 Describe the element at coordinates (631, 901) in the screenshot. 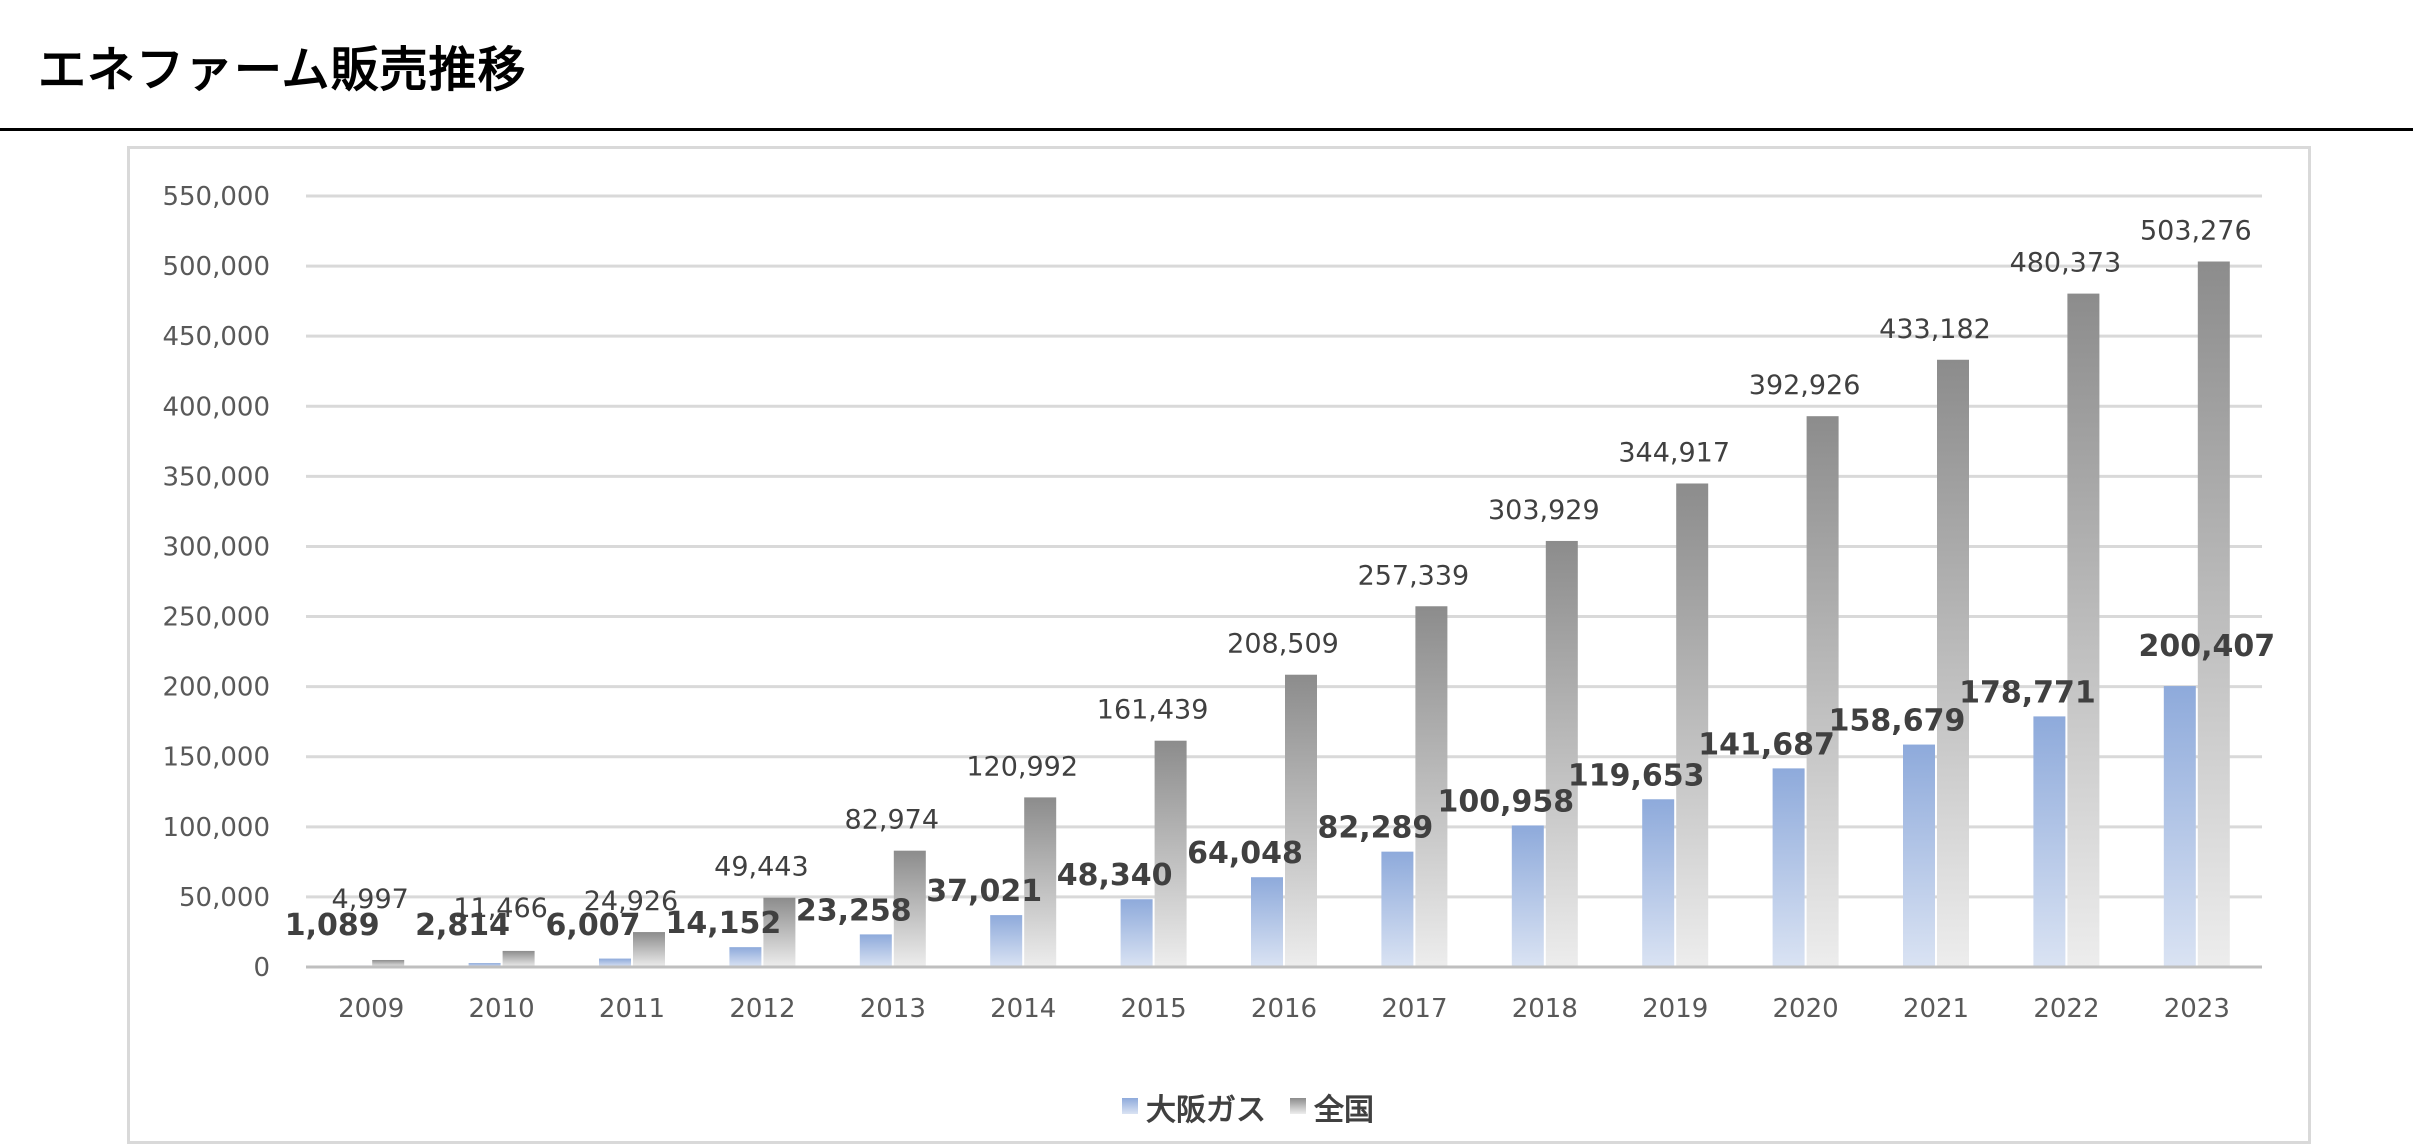

I see `data-label-national: 24,926` at that location.